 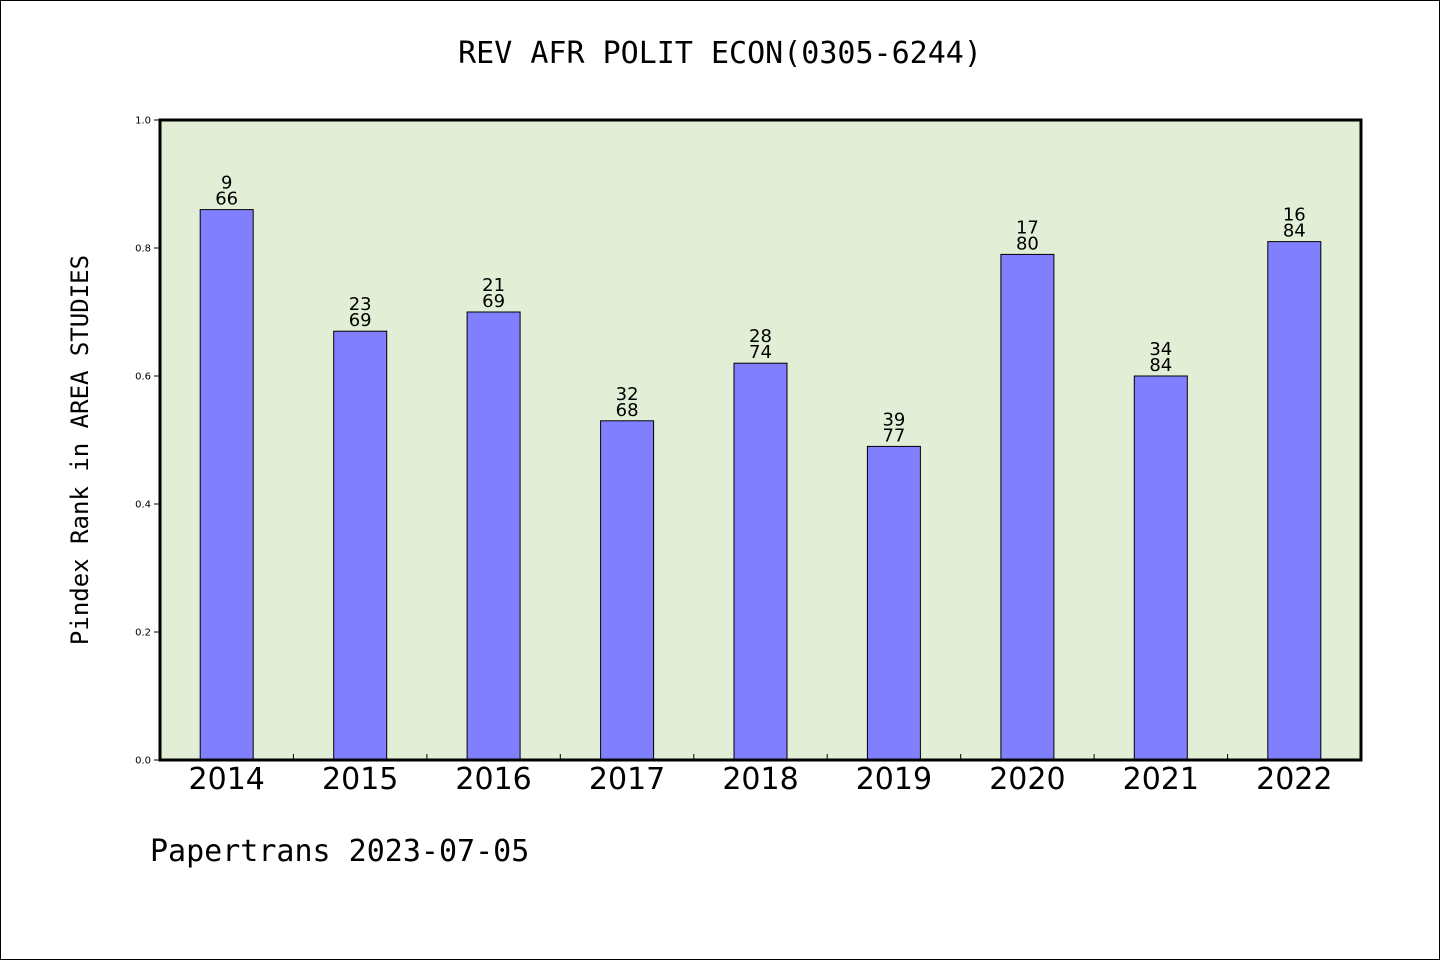 What do you see at coordinates (143, 377) in the screenshot?
I see `y-tick-label-0.6: 0.6` at bounding box center [143, 377].